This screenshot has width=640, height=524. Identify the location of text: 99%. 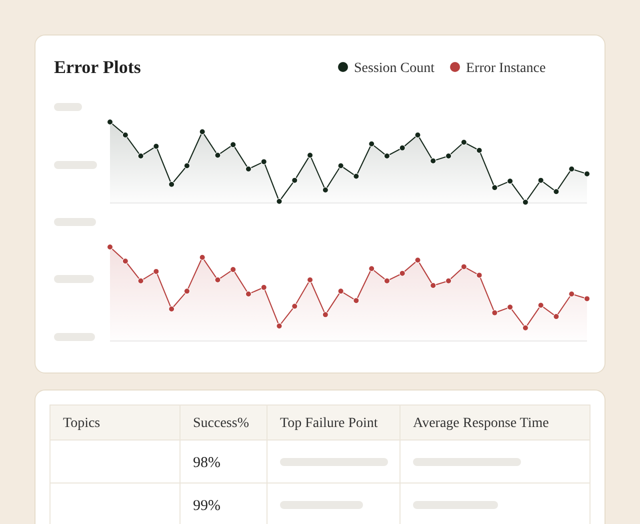
(206, 506).